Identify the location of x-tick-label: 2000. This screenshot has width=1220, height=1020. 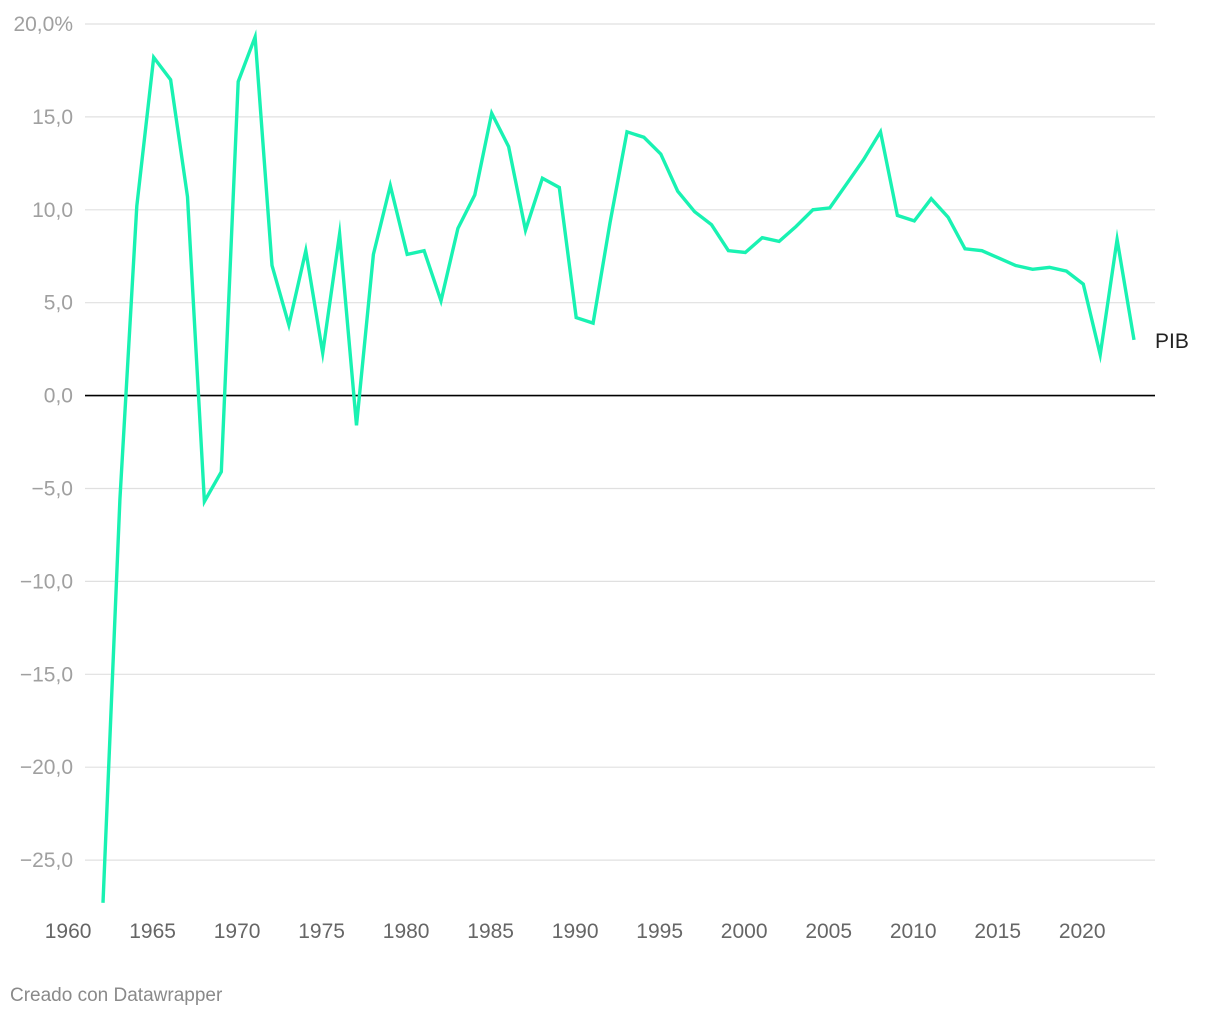
(744, 931).